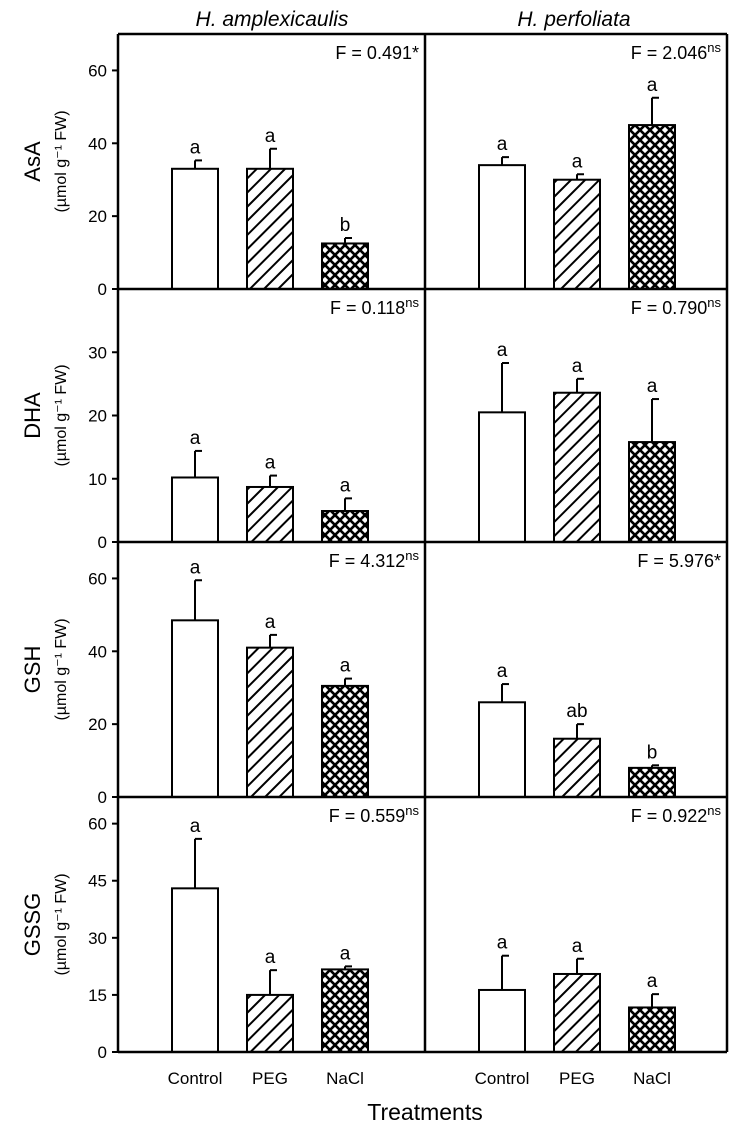 The height and width of the screenshot is (1128, 734). What do you see at coordinates (576, 711) in the screenshot?
I see `significance-letter-peg: ab` at bounding box center [576, 711].